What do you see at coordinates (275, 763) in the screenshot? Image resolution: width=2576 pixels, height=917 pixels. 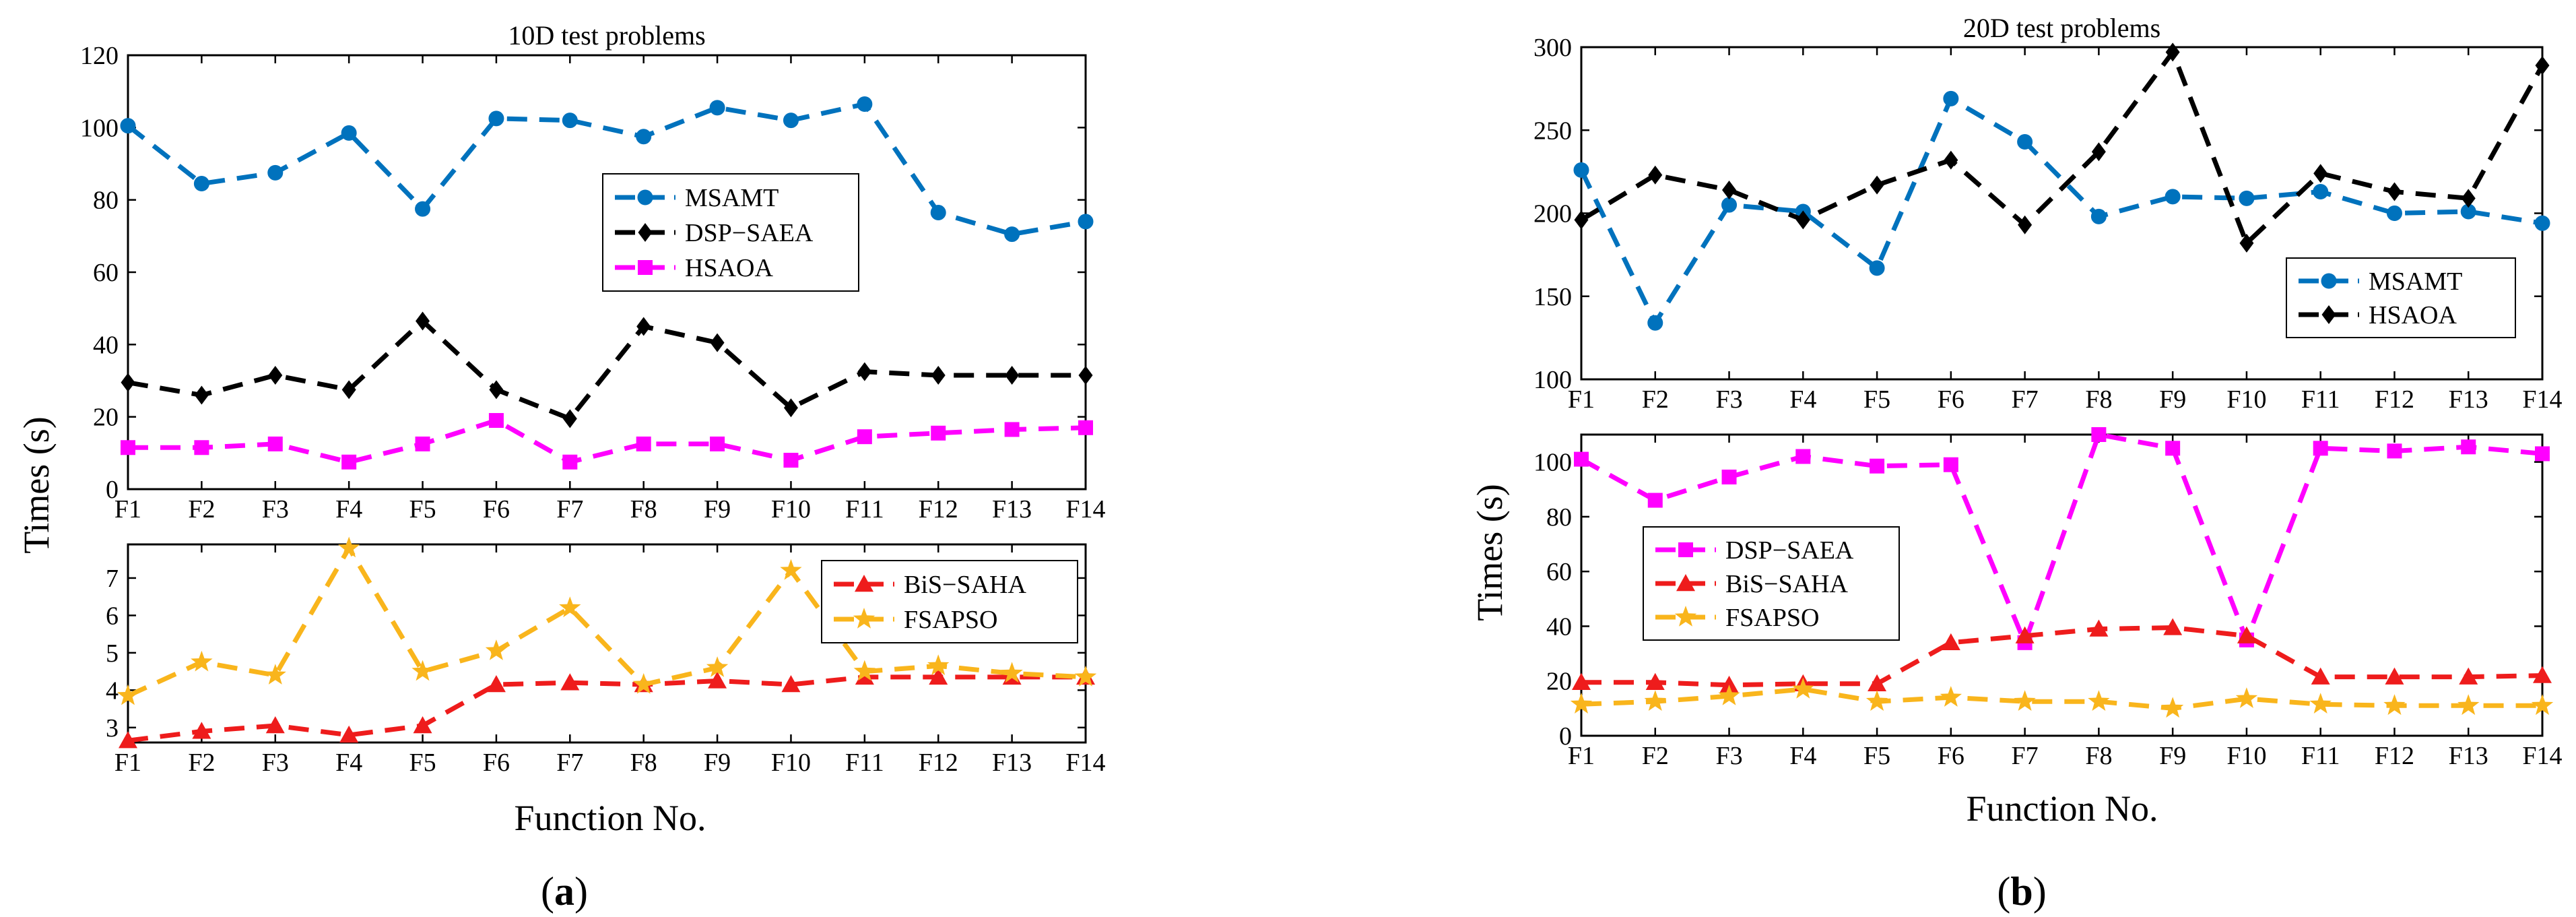 I see `x-tick-label: F3` at bounding box center [275, 763].